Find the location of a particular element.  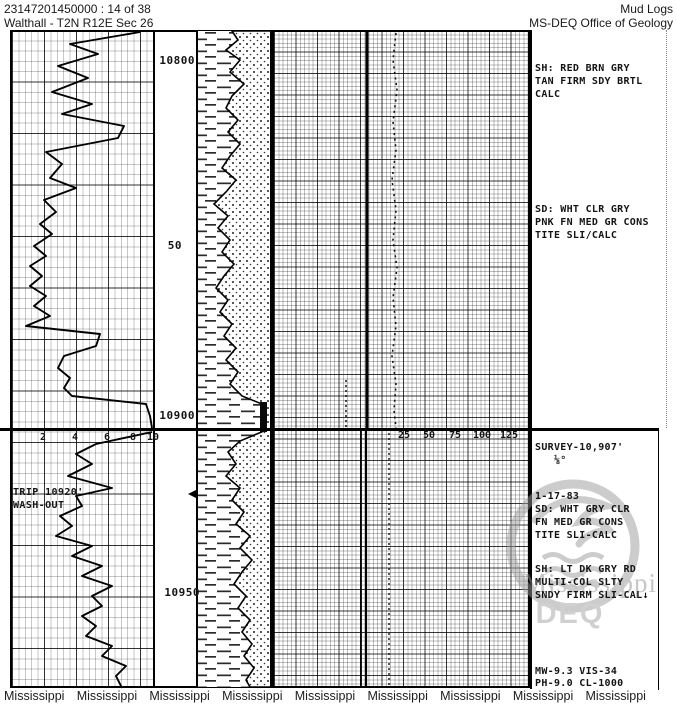

left-scale-2: 2 is located at coordinates (43, 437).